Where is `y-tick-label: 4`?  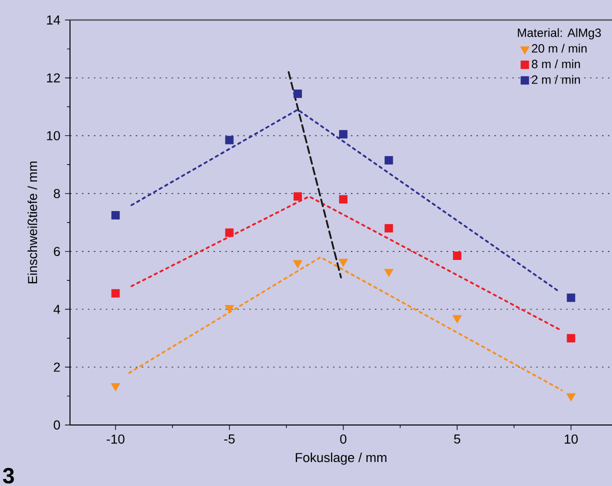
y-tick-label: 4 is located at coordinates (57, 309).